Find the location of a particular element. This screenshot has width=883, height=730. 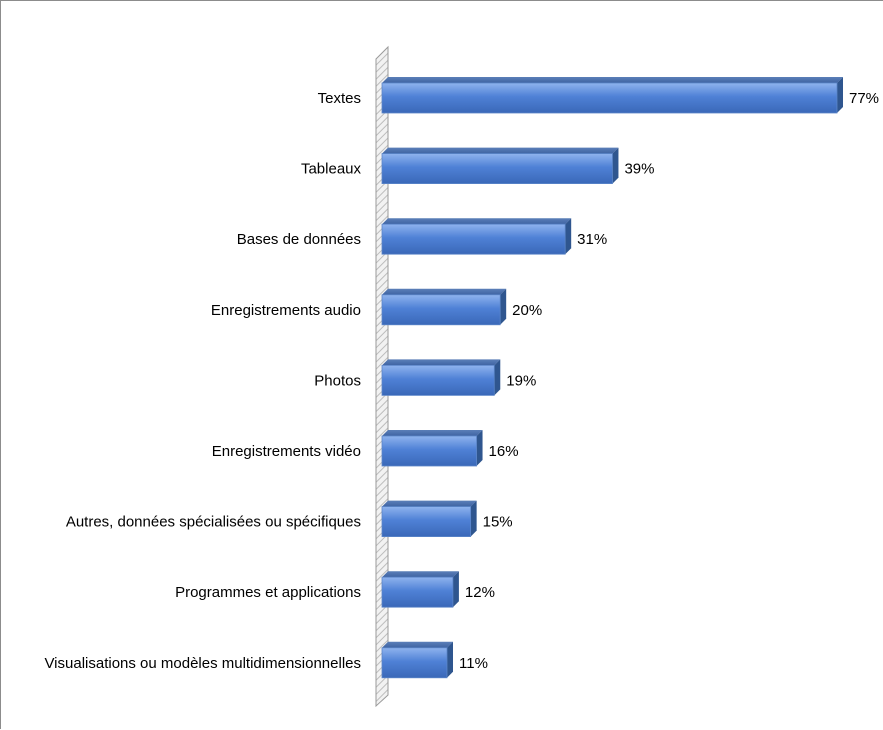

value-label: 20% is located at coordinates (527, 310).